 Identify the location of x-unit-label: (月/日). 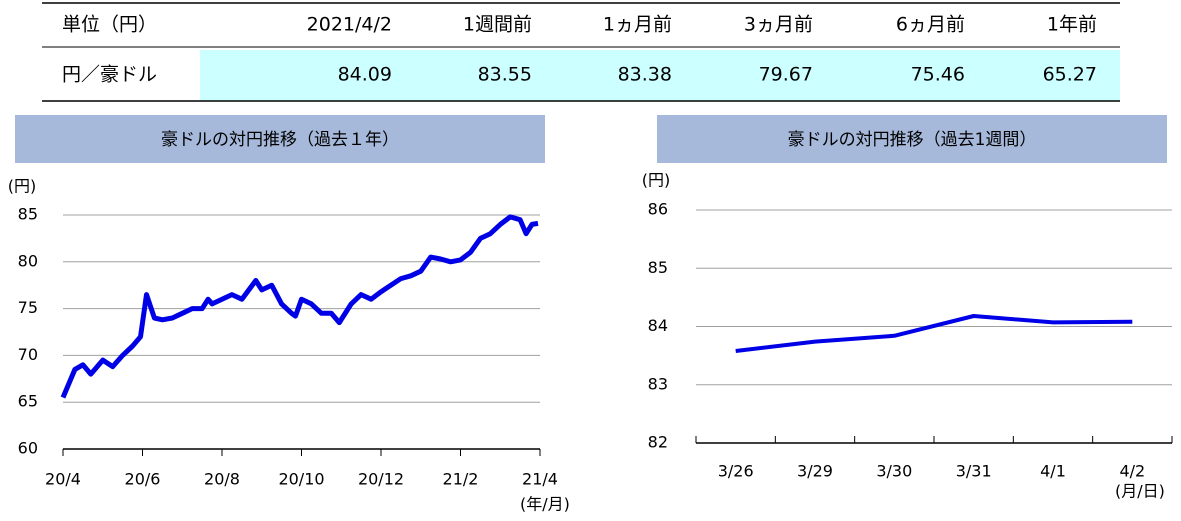
(1140, 491).